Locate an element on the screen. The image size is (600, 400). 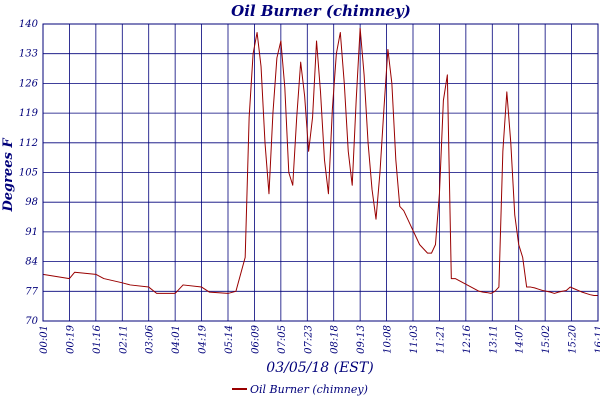
x-tick-label: 03:06 is located at coordinates (150, 338).